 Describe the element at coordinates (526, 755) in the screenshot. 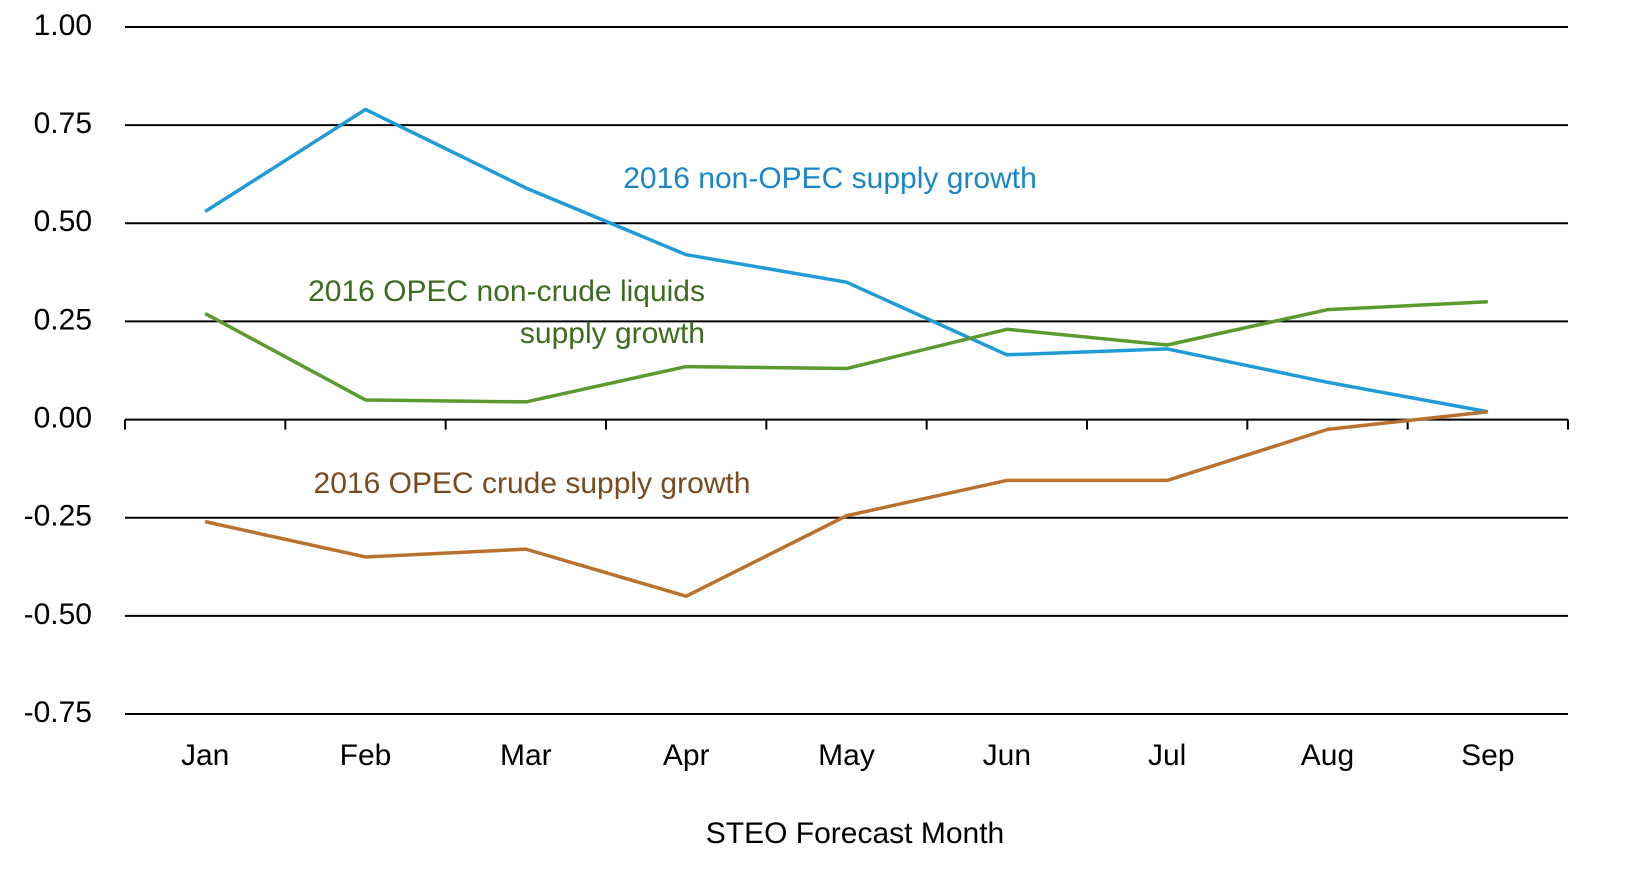

I see `x-tick-label: Mar` at that location.